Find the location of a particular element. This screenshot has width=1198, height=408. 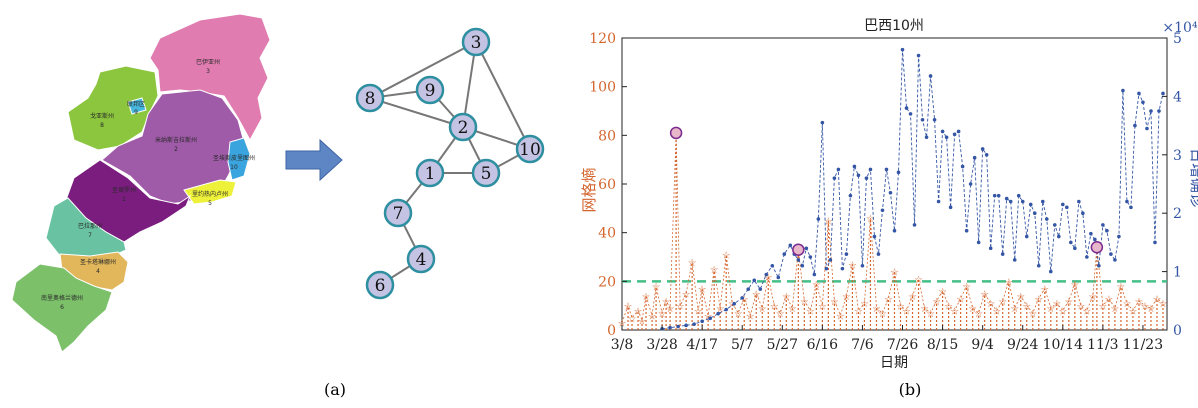

right-tick-label: 3 is located at coordinates (1177, 156).